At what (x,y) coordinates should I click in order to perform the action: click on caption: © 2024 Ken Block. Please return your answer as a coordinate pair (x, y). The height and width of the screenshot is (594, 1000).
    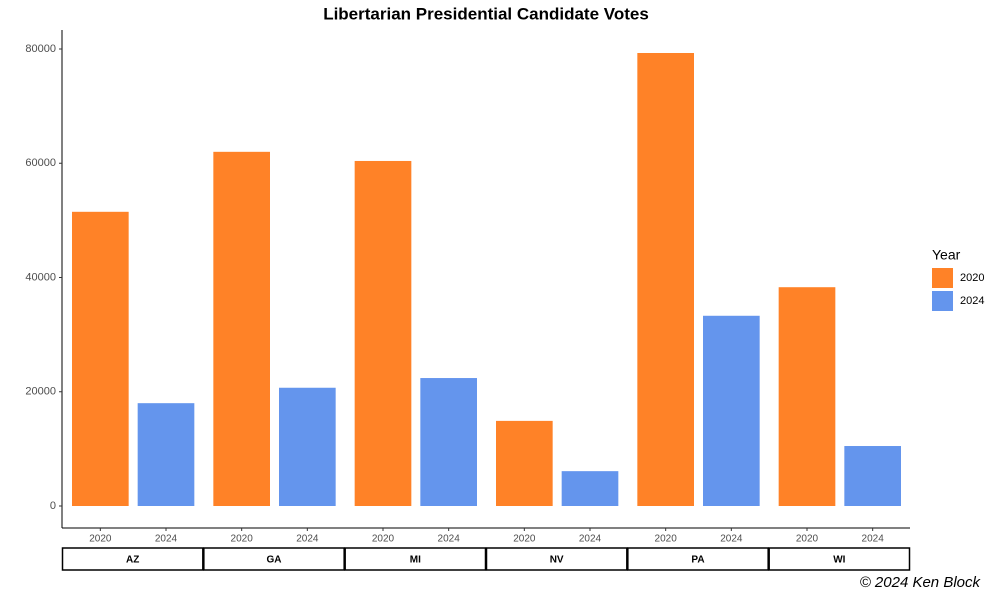
    Looking at the image, I should click on (921, 582).